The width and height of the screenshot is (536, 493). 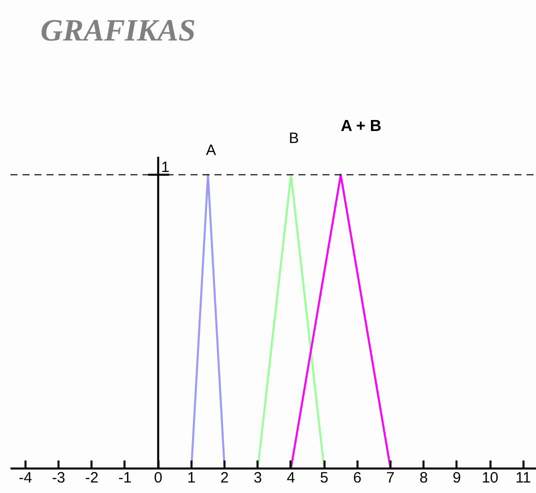 I want to click on series-label: A, so click(x=211, y=150).